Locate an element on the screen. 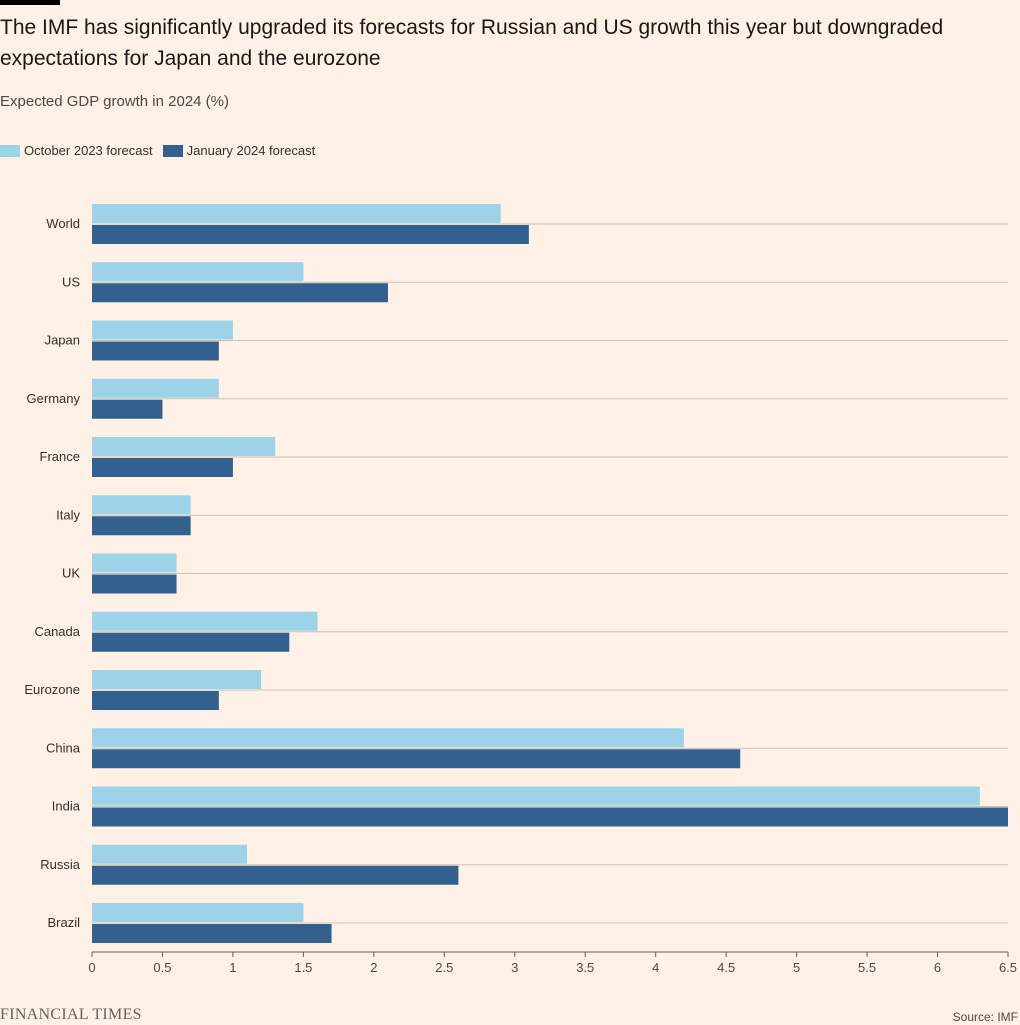 This screenshot has width=1020, height=1025. legend-item-january: January 2024 forecast is located at coordinates (239, 150).